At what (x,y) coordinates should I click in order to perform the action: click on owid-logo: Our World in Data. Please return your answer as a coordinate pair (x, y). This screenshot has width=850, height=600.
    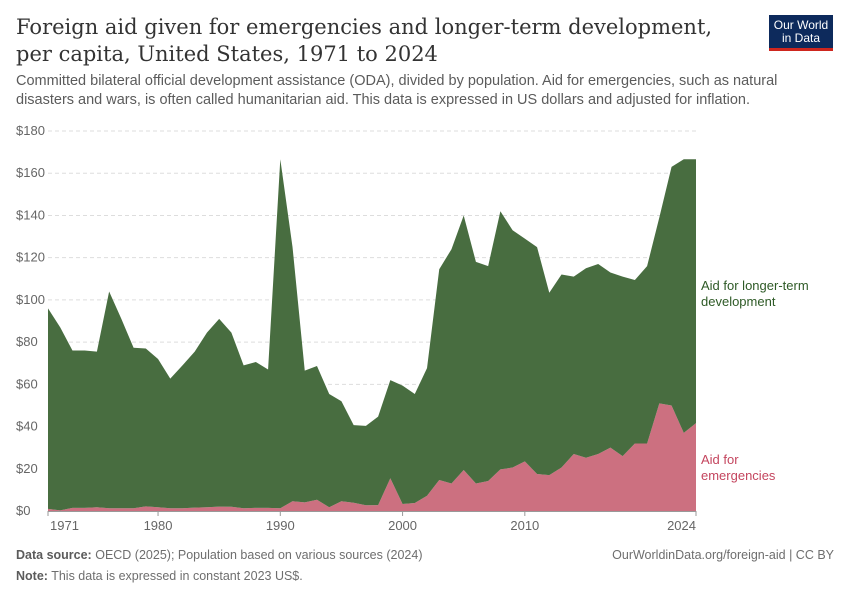
    Looking at the image, I should click on (801, 33).